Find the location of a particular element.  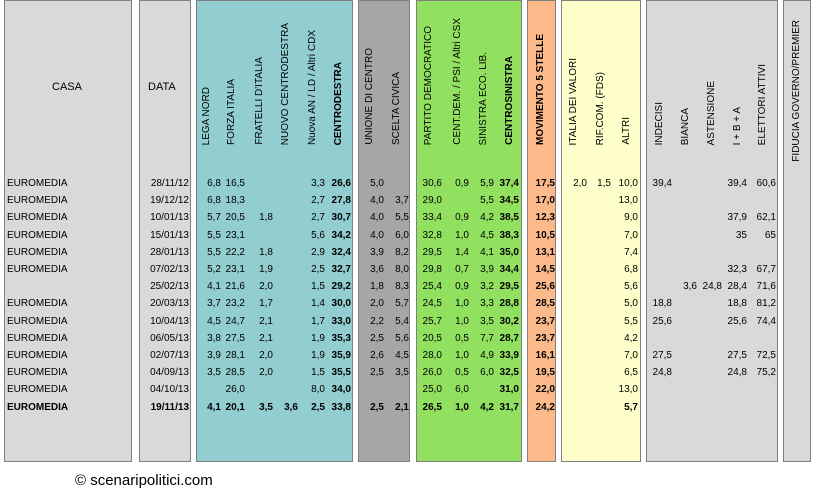

cell-value: 28,7 is located at coordinates (509, 338).